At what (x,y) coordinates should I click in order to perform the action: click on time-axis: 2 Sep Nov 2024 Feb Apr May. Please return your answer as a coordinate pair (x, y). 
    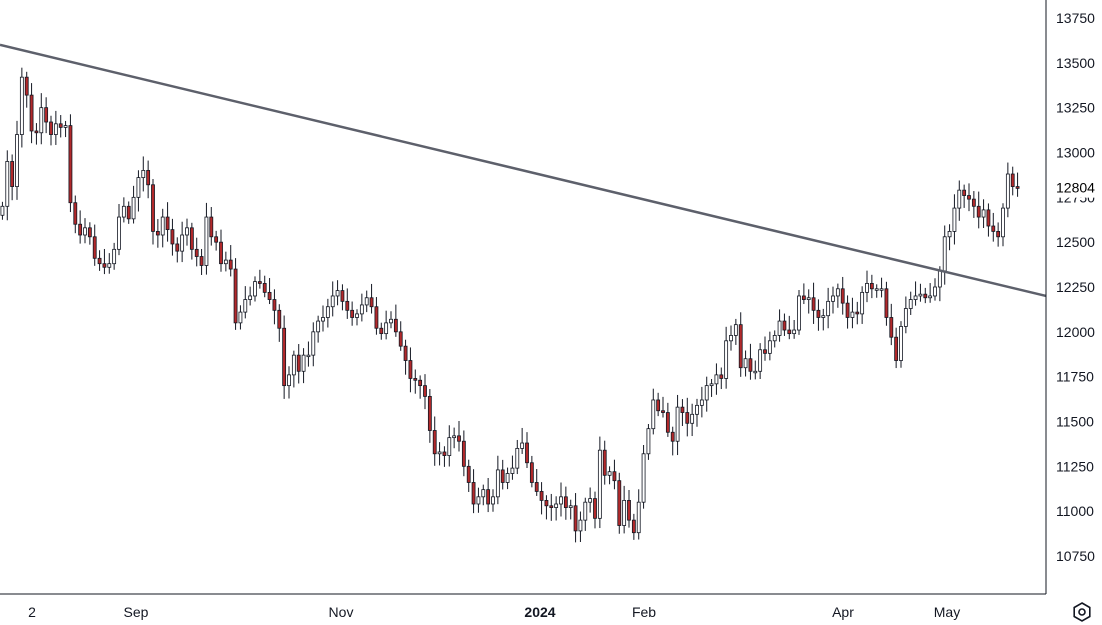
    Looking at the image, I should click on (494, 612).